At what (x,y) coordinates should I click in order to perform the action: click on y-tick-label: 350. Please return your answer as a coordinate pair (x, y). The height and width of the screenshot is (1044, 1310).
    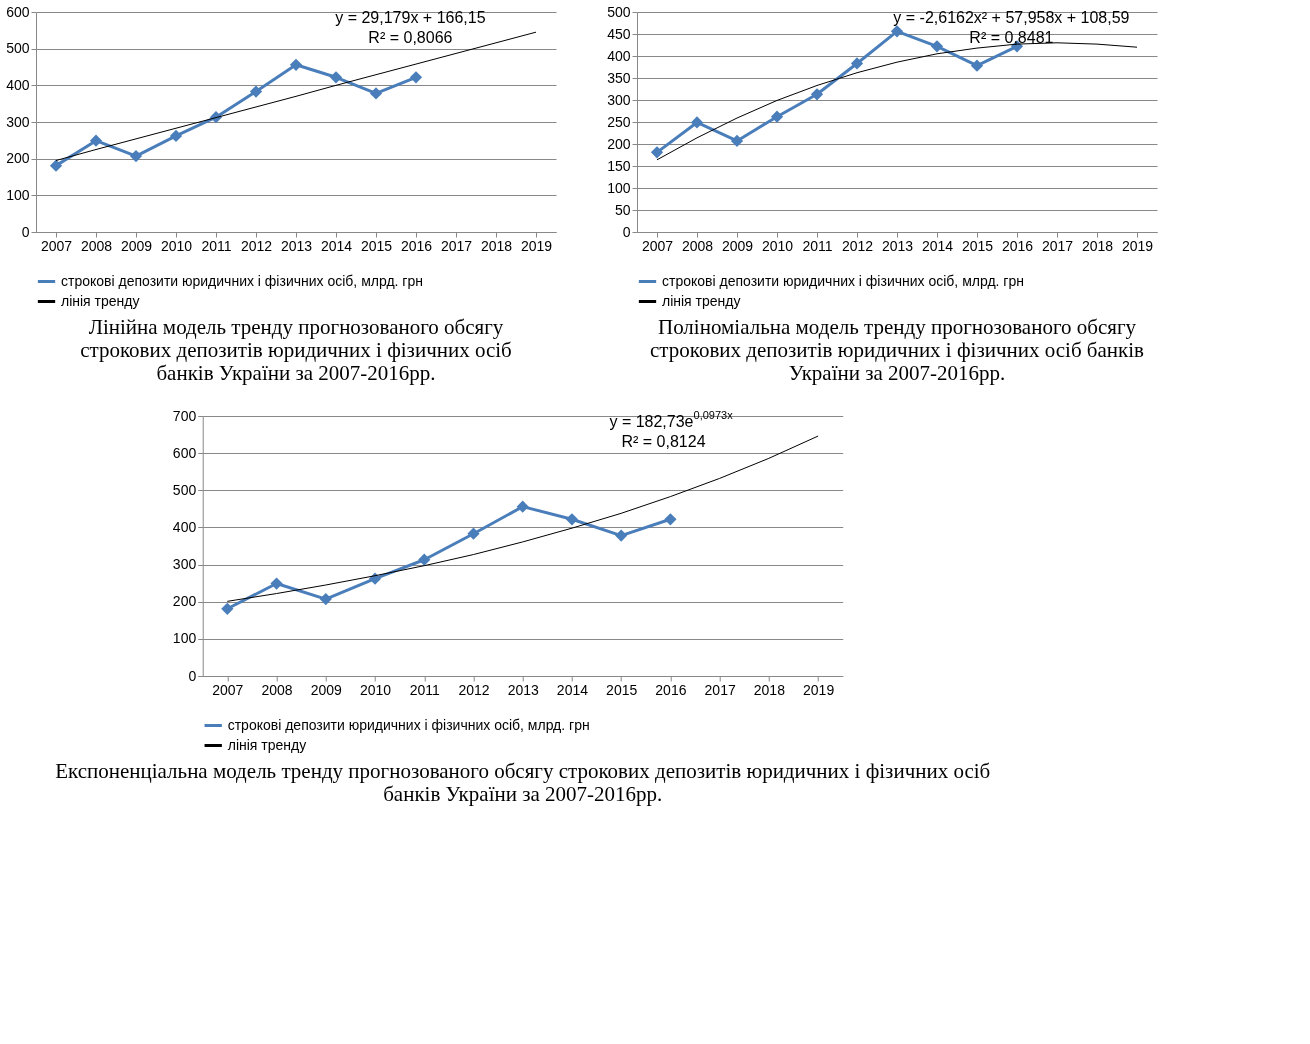
    Looking at the image, I should click on (619, 77).